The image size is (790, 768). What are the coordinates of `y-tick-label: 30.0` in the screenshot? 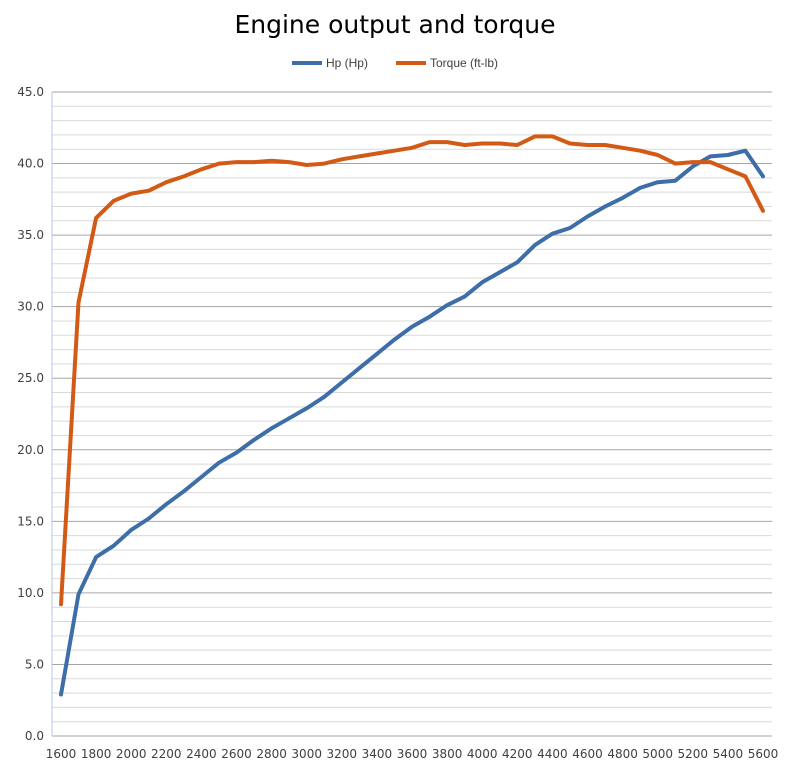 It's located at (30, 307).